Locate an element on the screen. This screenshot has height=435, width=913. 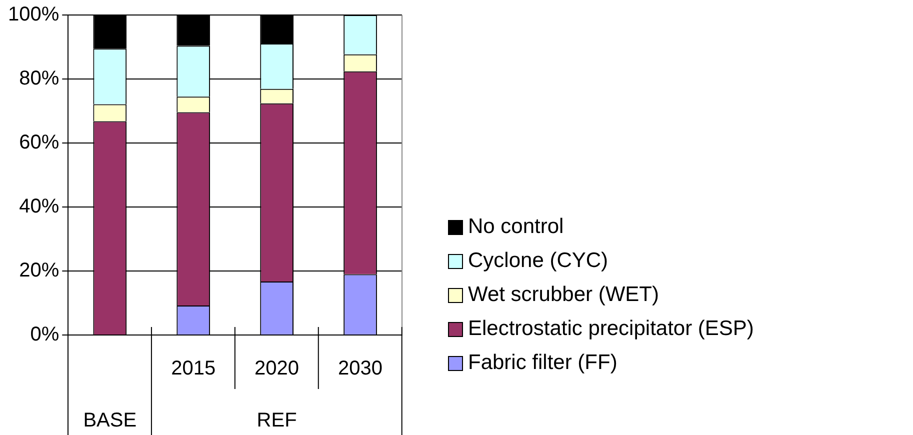
y-tick-label: 40% is located at coordinates (39, 207).